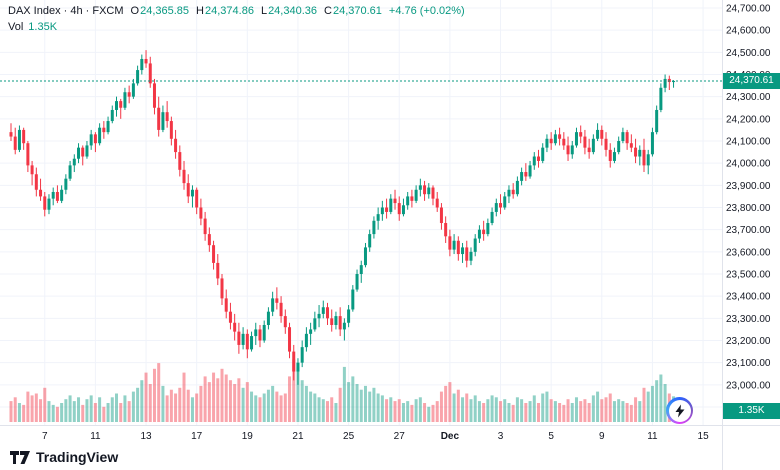 Image resolution: width=780 pixels, height=470 pixels. What do you see at coordinates (43, 27) in the screenshot?
I see `volume-value: 1.35K` at bounding box center [43, 27].